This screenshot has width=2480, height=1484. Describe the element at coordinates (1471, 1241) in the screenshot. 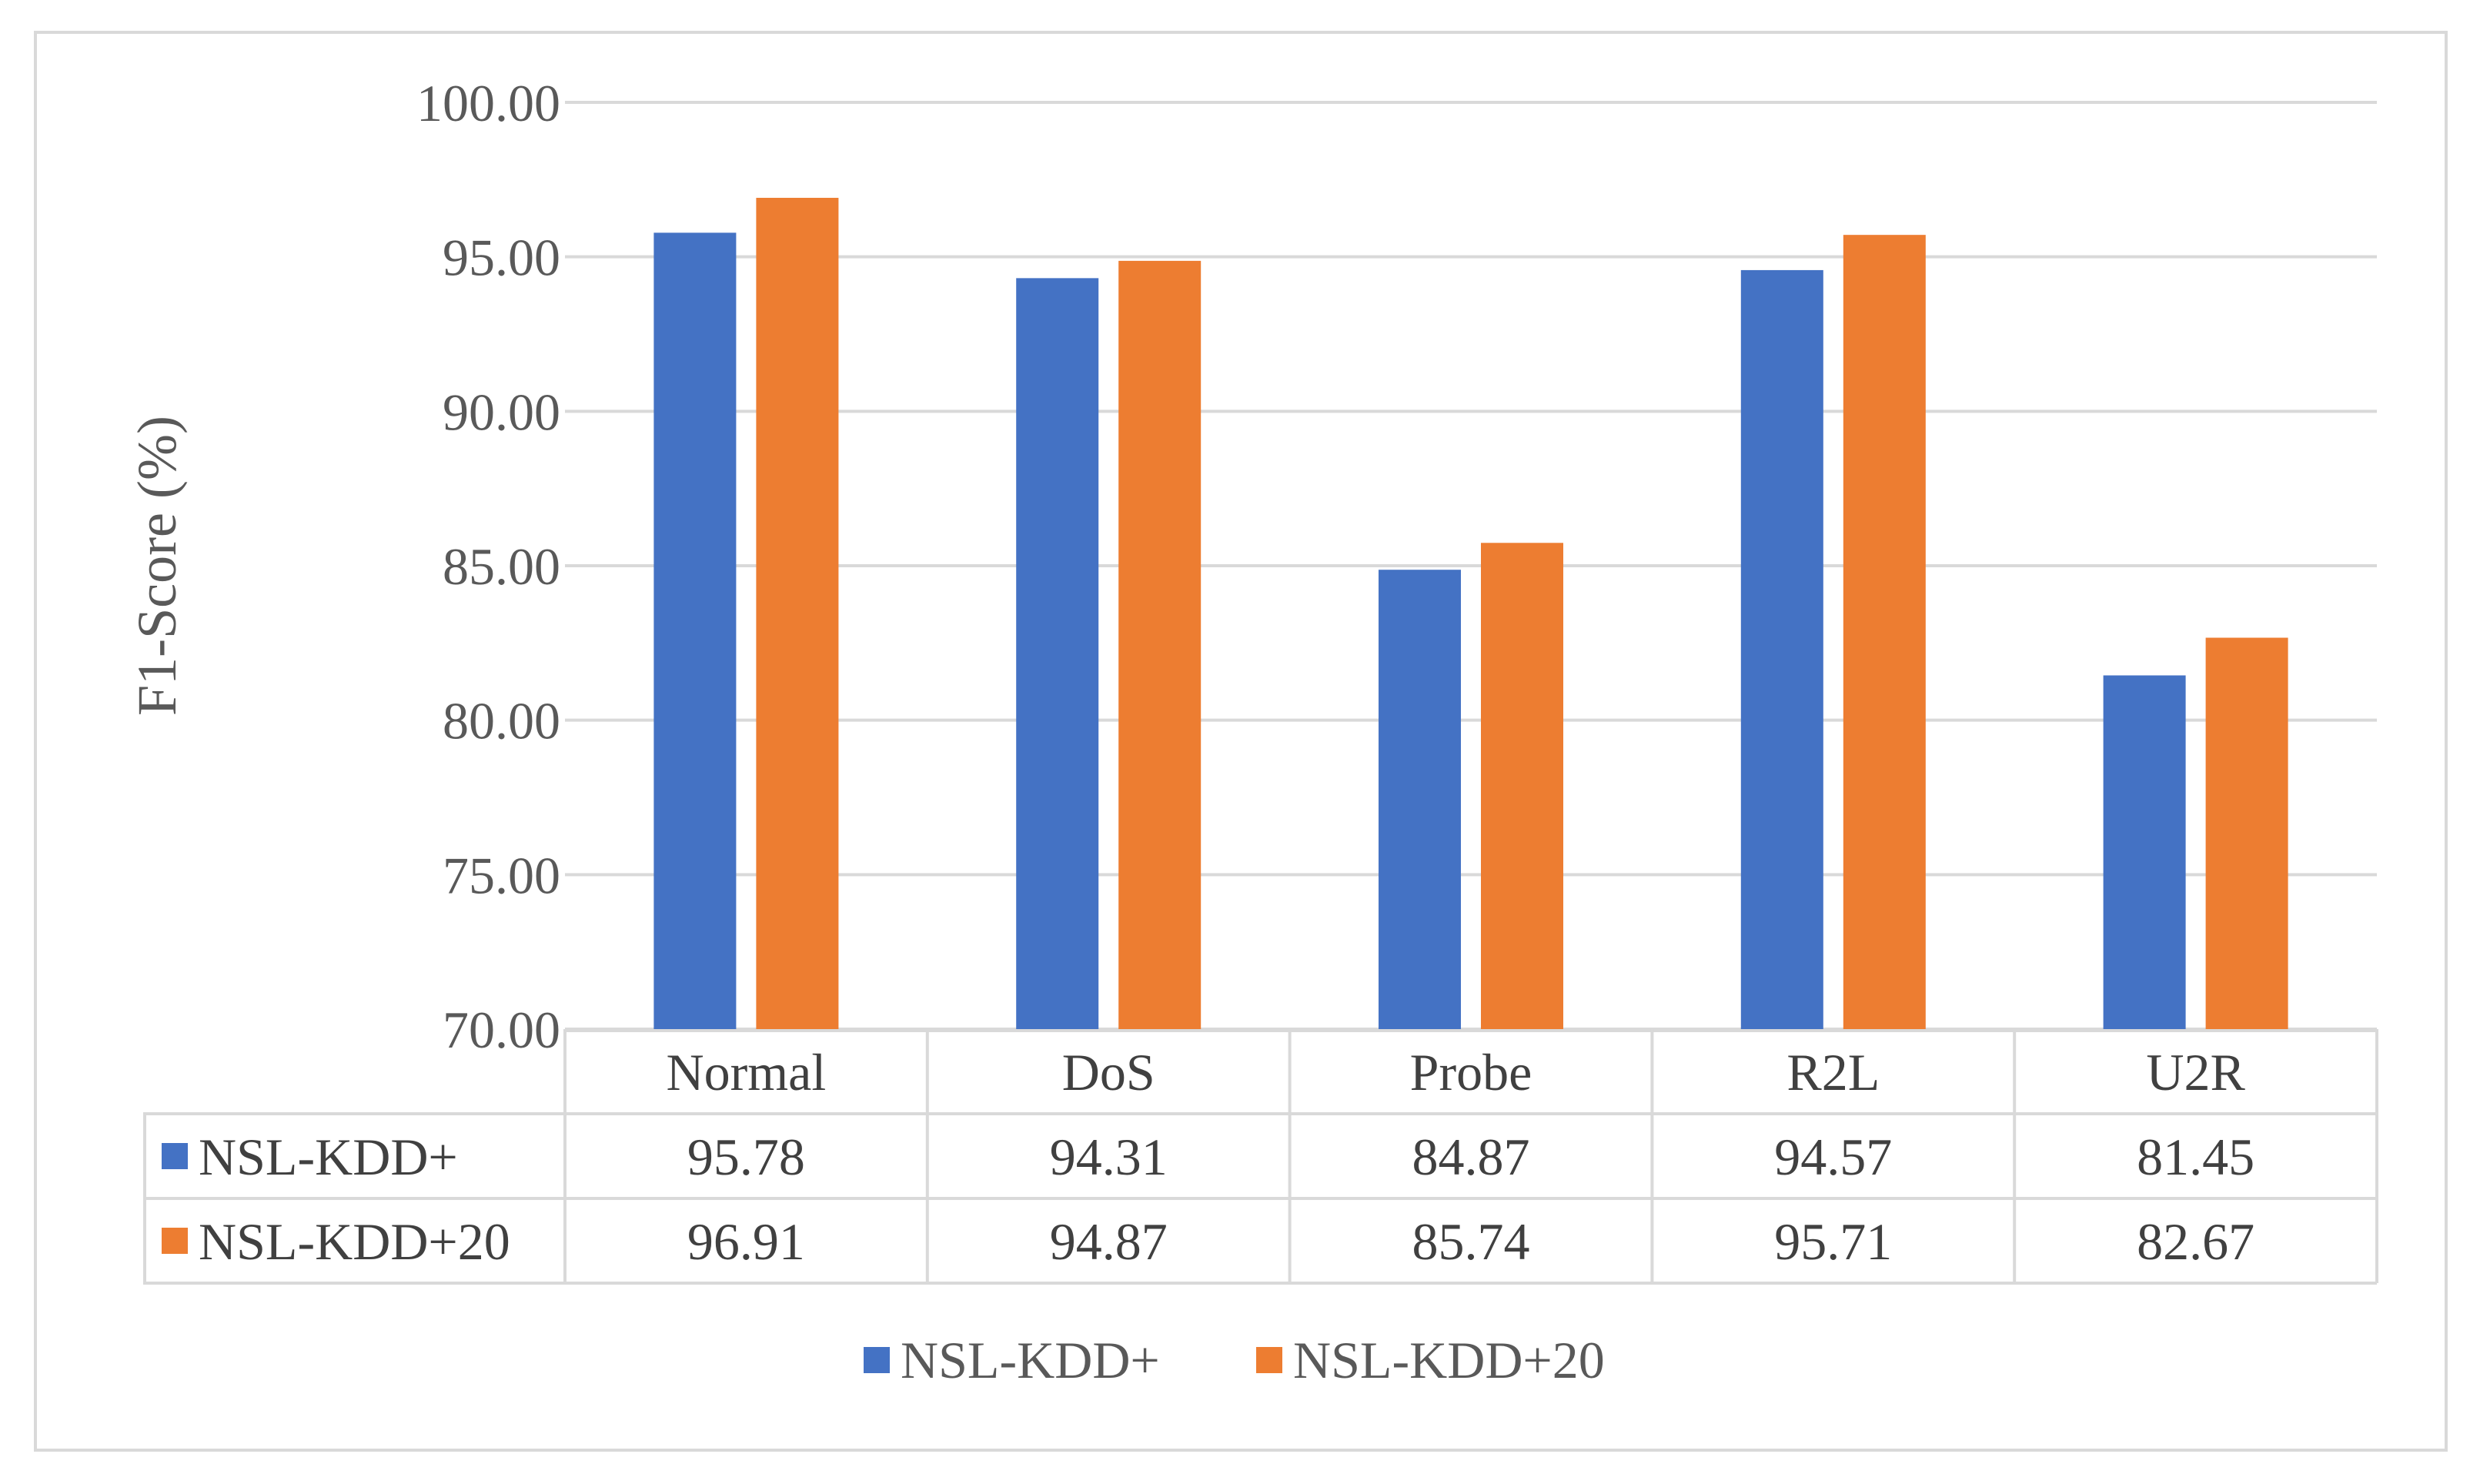

I see `data-value-label: 85.74` at that location.